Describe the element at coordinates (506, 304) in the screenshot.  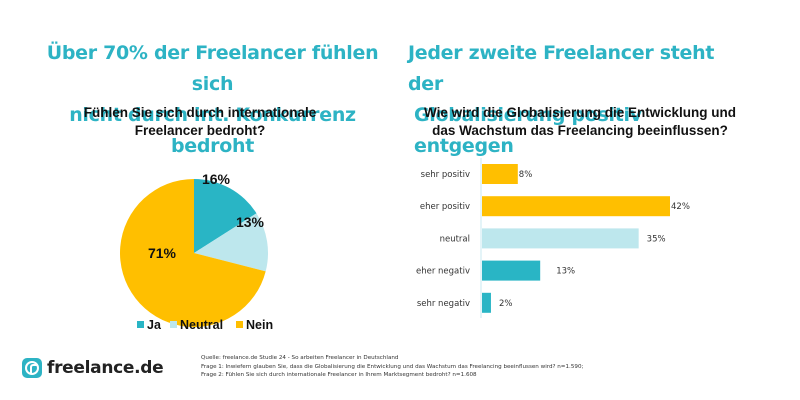
I see `bar-value-sehr-negativ: 2%` at that location.